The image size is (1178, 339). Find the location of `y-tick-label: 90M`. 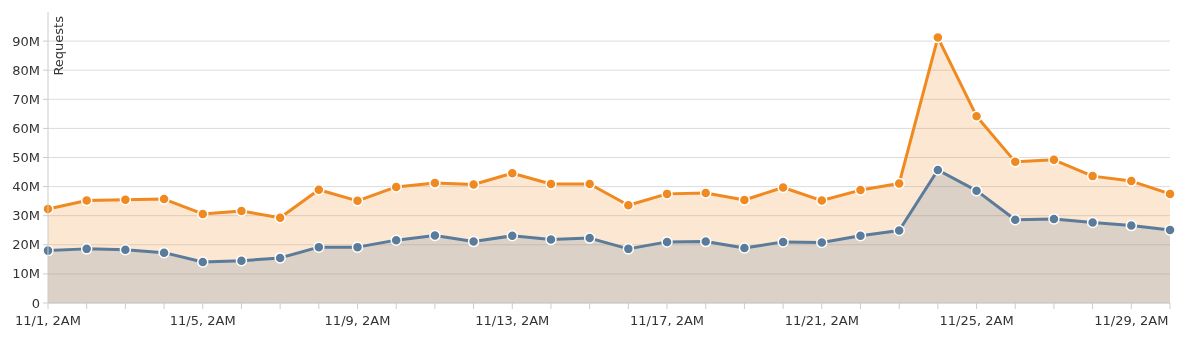

y-tick-label: 90M is located at coordinates (26, 41).